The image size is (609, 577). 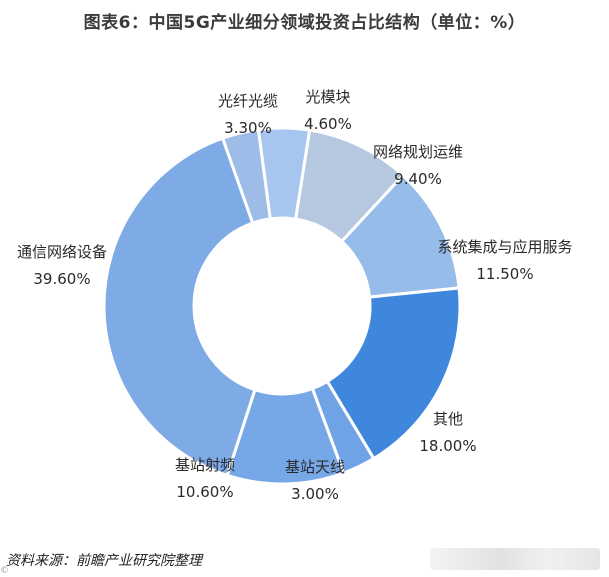 I want to click on slice-value-1: 3.30%, so click(x=248, y=128).